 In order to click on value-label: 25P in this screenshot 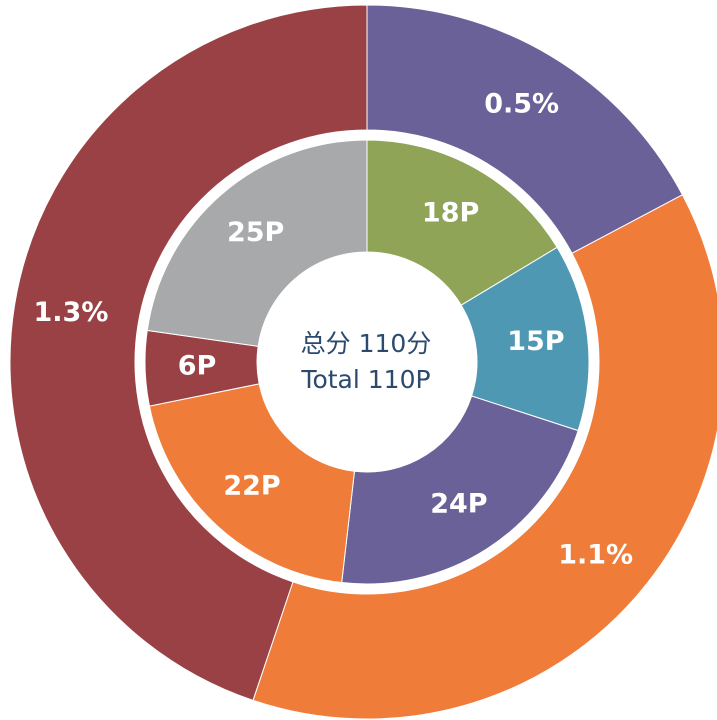, I will do `click(255, 232)`.